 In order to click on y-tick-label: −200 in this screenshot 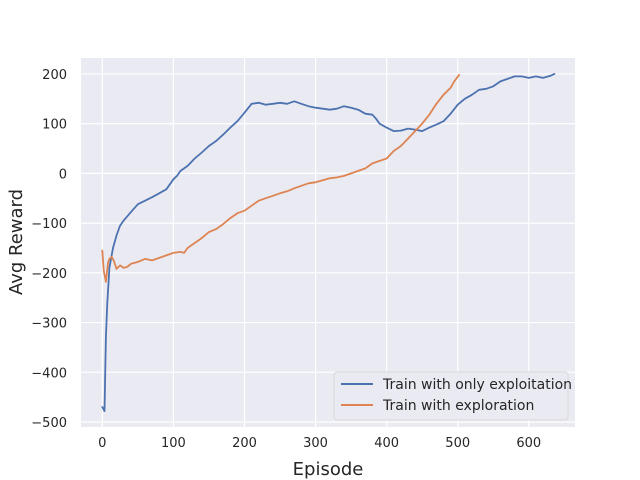, I will do `click(49, 274)`.